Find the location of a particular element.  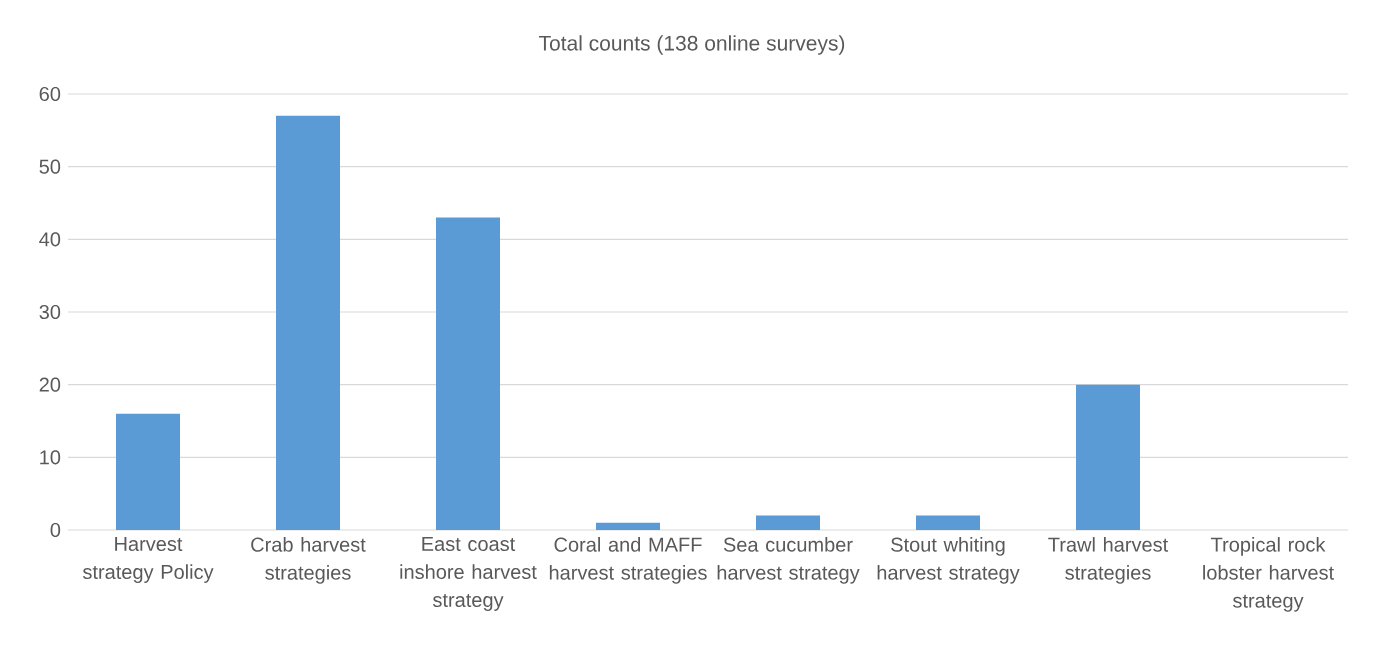

x-tick-label: Stout whiting harvest strategy is located at coordinates (948, 560).